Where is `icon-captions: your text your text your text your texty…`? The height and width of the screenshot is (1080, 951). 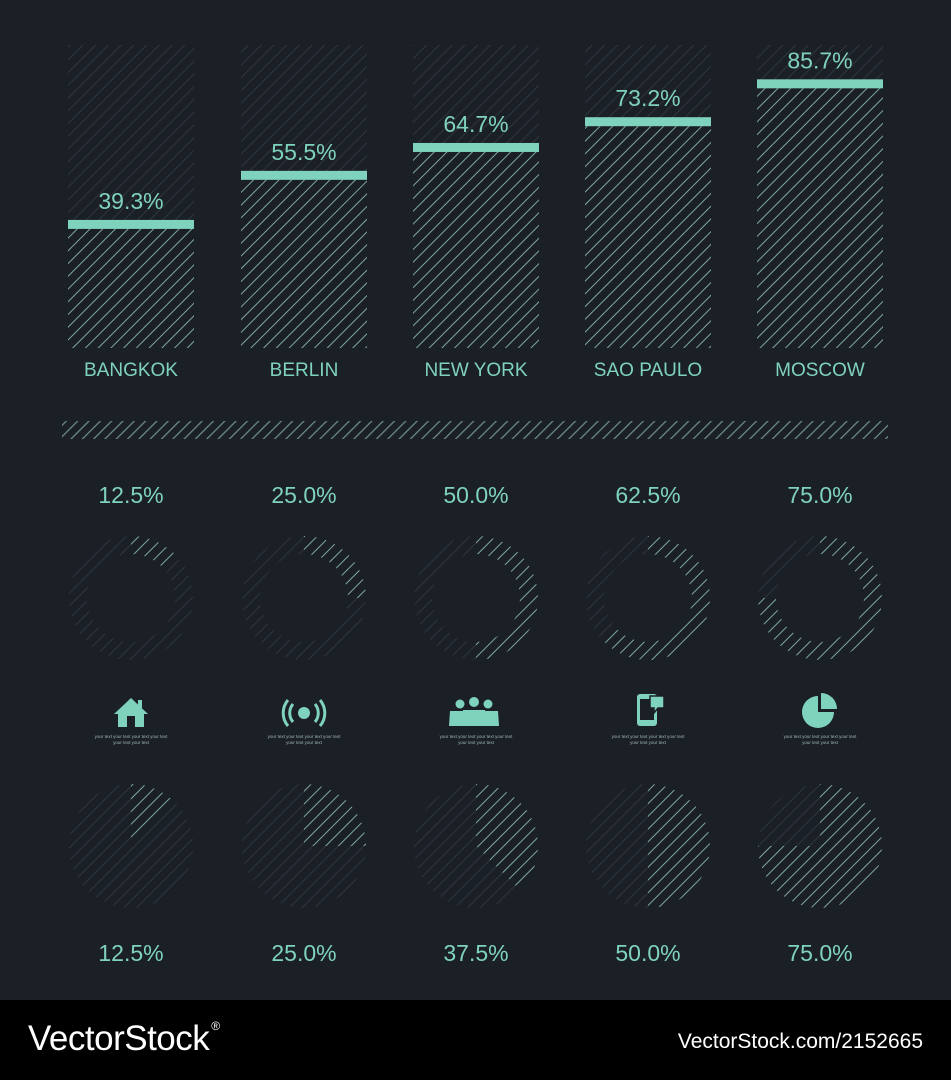
icon-captions: your text your text your text your texty… is located at coordinates (476, 739).